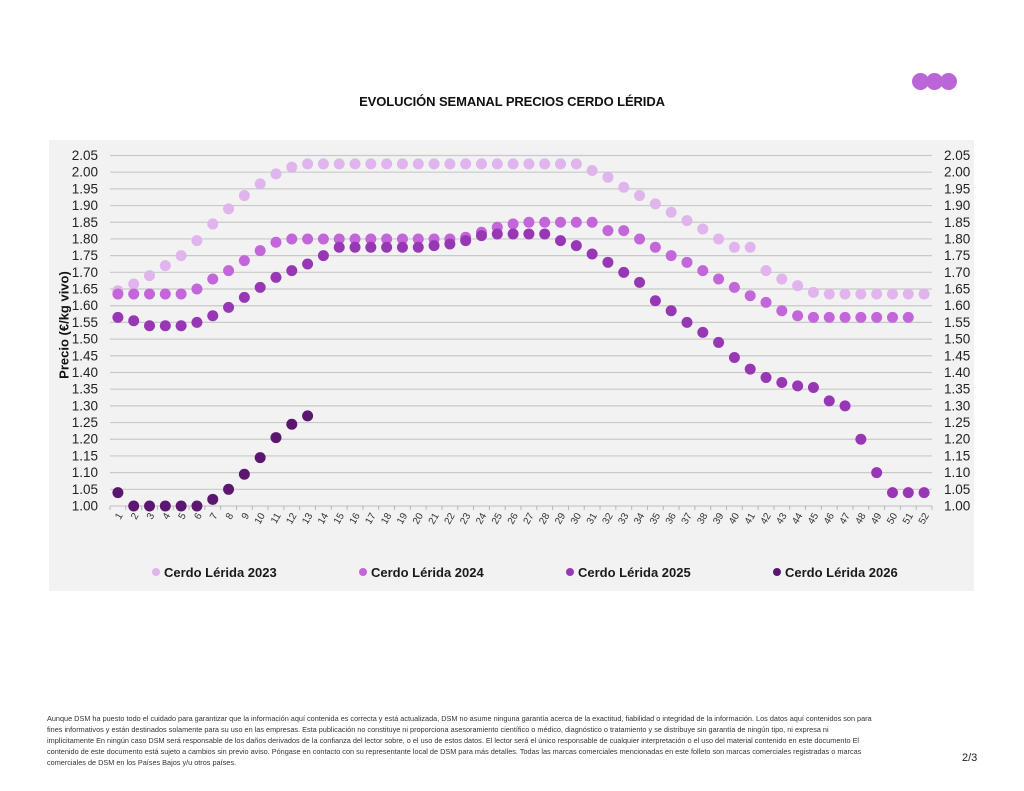 The image size is (1024, 791). What do you see at coordinates (183, 516) in the screenshot?
I see `x-tick-label: 5` at bounding box center [183, 516].